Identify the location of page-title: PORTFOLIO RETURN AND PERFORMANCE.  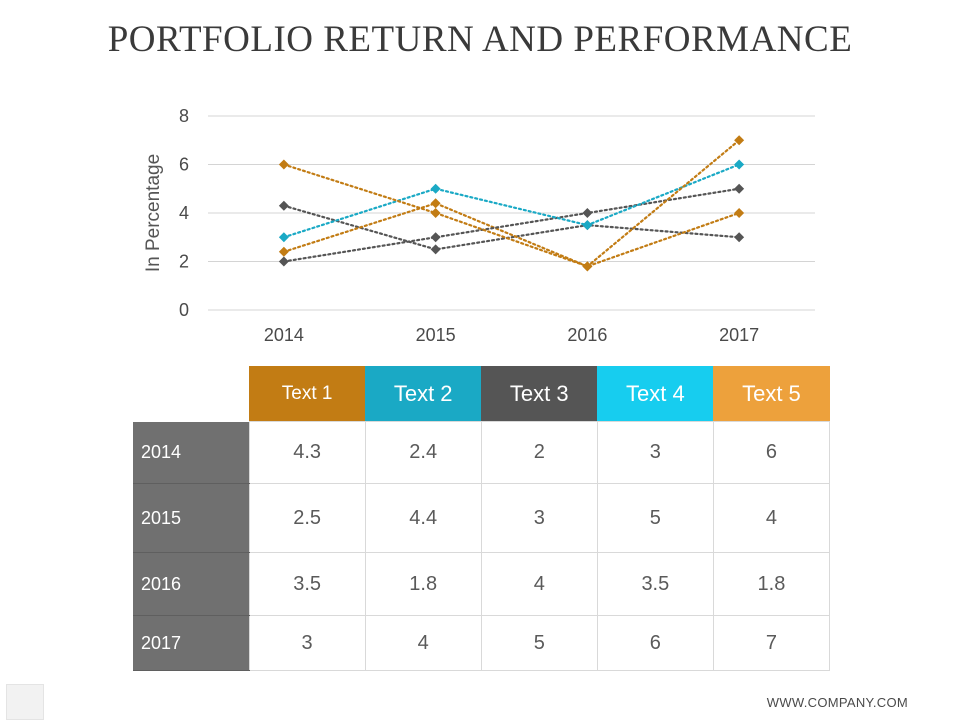
(480, 39).